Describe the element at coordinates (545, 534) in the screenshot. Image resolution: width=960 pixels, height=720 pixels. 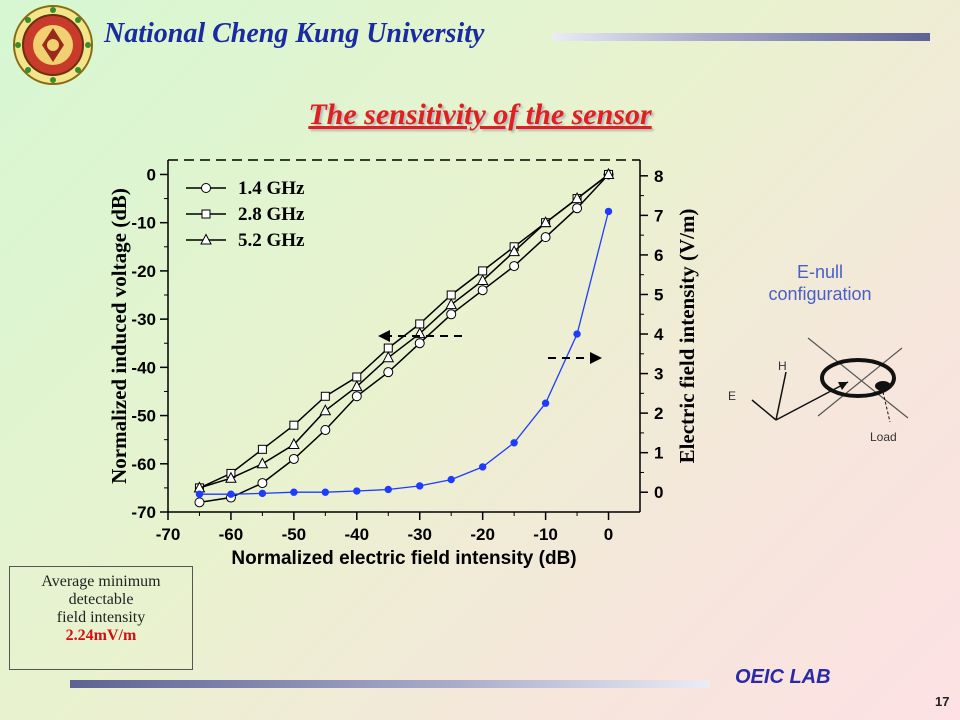
I see `x-tick-label: -10` at that location.